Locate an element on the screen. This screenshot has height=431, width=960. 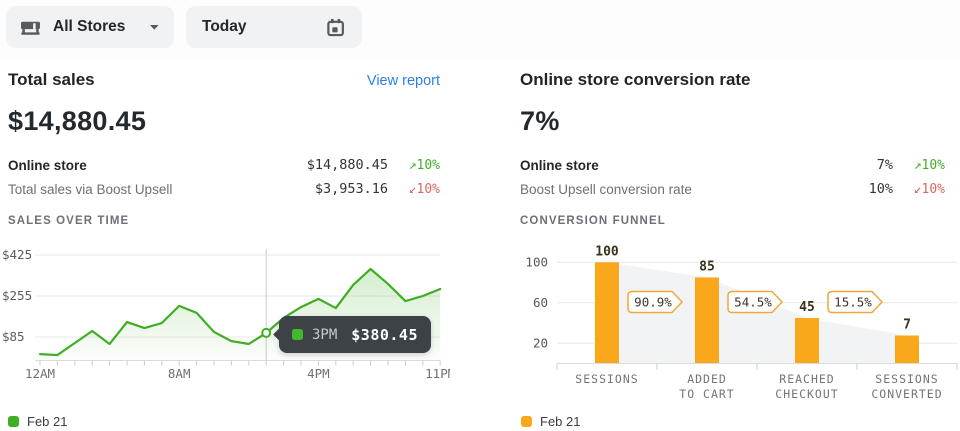
bar-value-label: 85 is located at coordinates (707, 266).